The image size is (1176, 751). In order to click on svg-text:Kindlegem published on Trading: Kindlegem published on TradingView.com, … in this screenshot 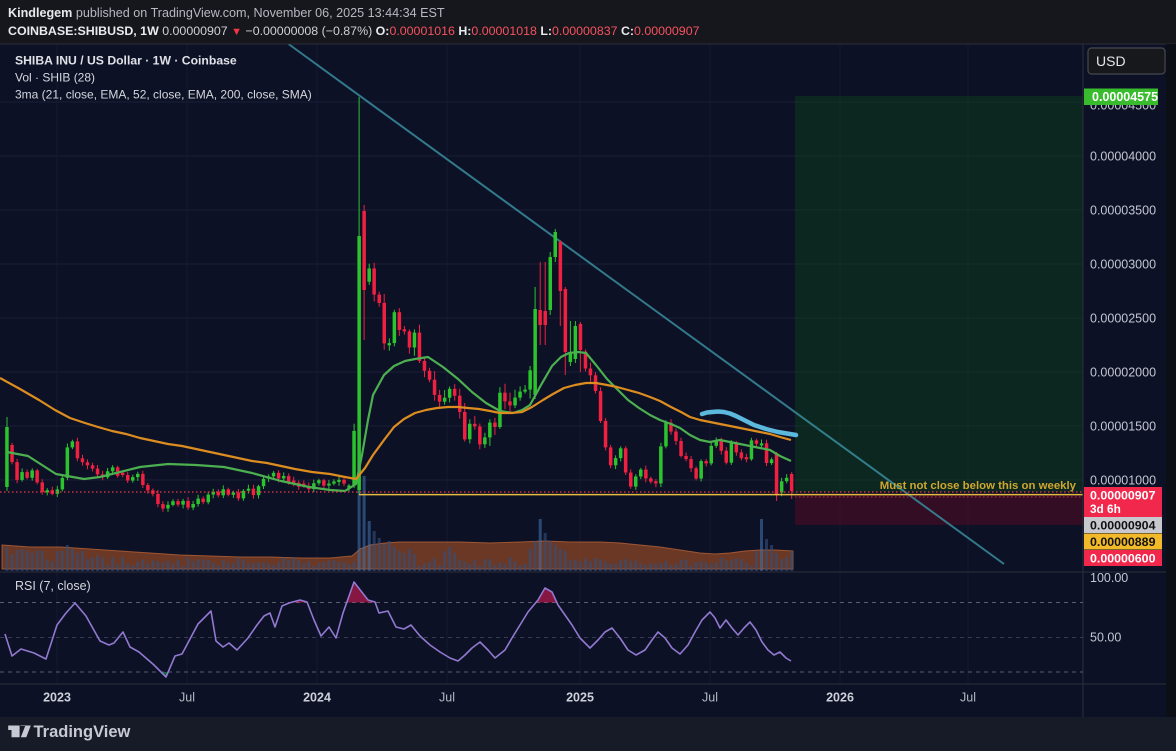, I will do `click(226, 13)`.